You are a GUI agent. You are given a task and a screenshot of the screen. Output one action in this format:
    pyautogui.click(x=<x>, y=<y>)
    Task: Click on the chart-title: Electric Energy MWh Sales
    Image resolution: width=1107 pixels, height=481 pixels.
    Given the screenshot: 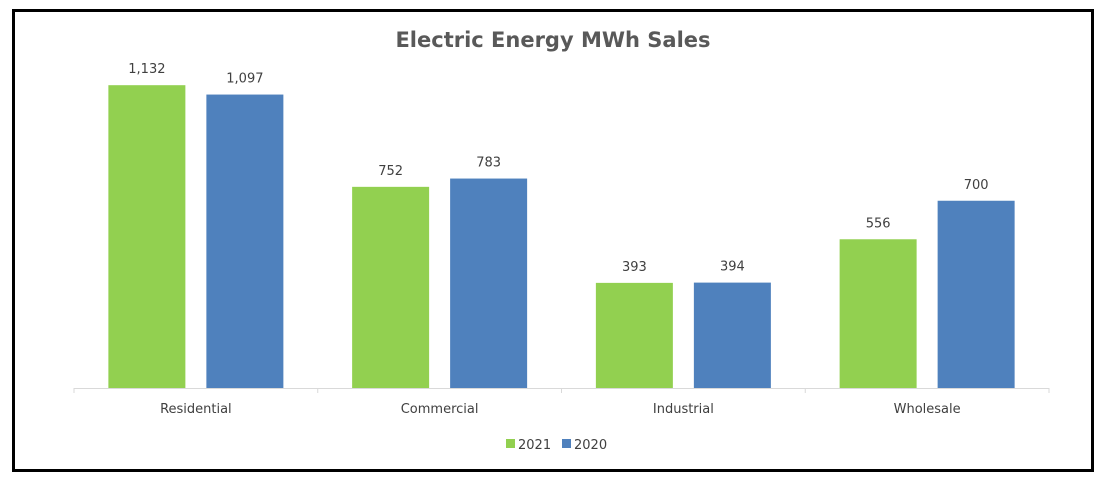 What is the action you would take?
    pyautogui.click(x=552, y=40)
    